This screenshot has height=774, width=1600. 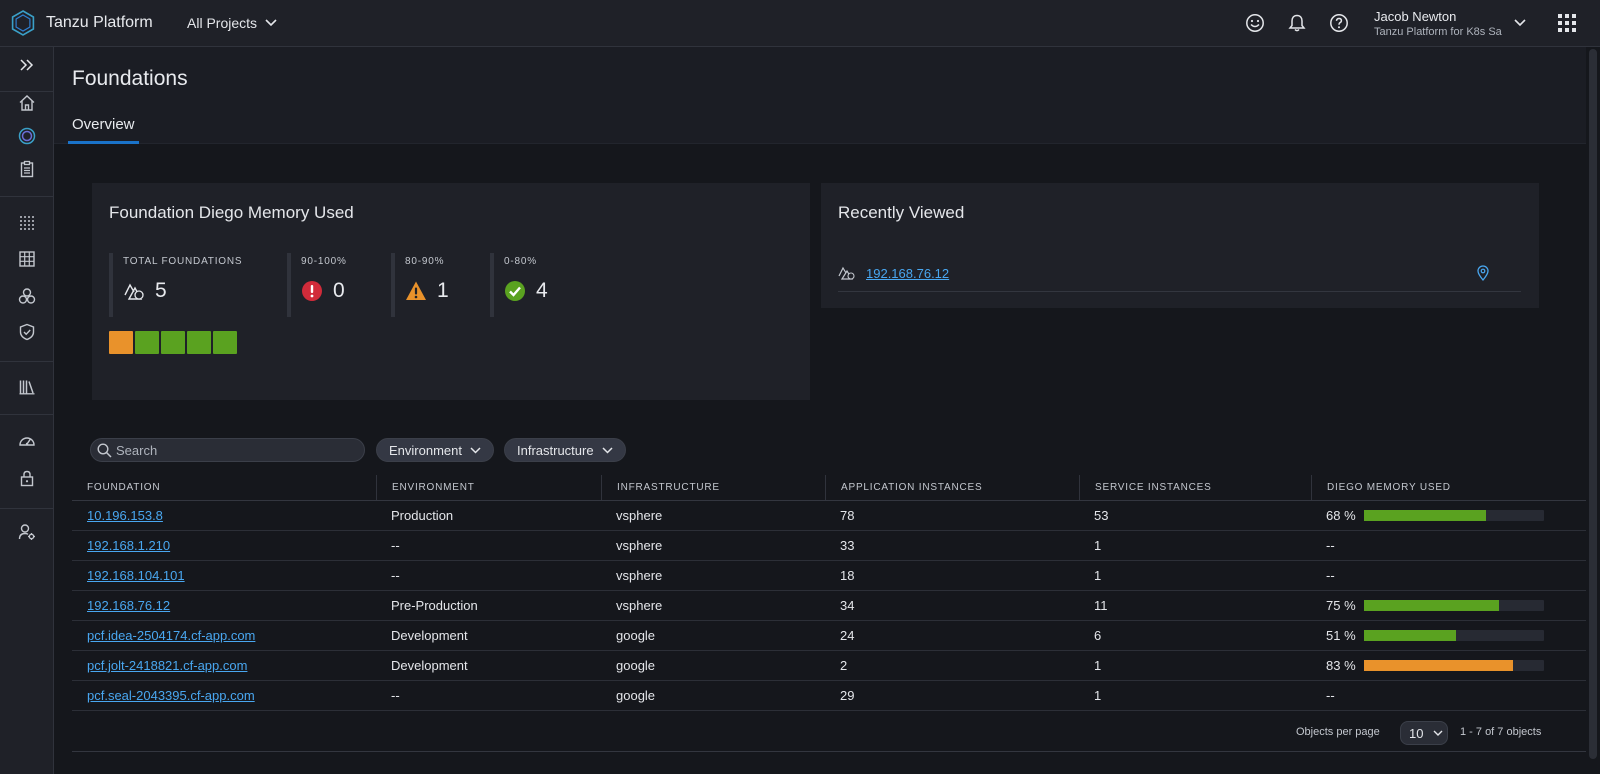 What do you see at coordinates (395, 545) in the screenshot?
I see `cell-environment: --` at bounding box center [395, 545].